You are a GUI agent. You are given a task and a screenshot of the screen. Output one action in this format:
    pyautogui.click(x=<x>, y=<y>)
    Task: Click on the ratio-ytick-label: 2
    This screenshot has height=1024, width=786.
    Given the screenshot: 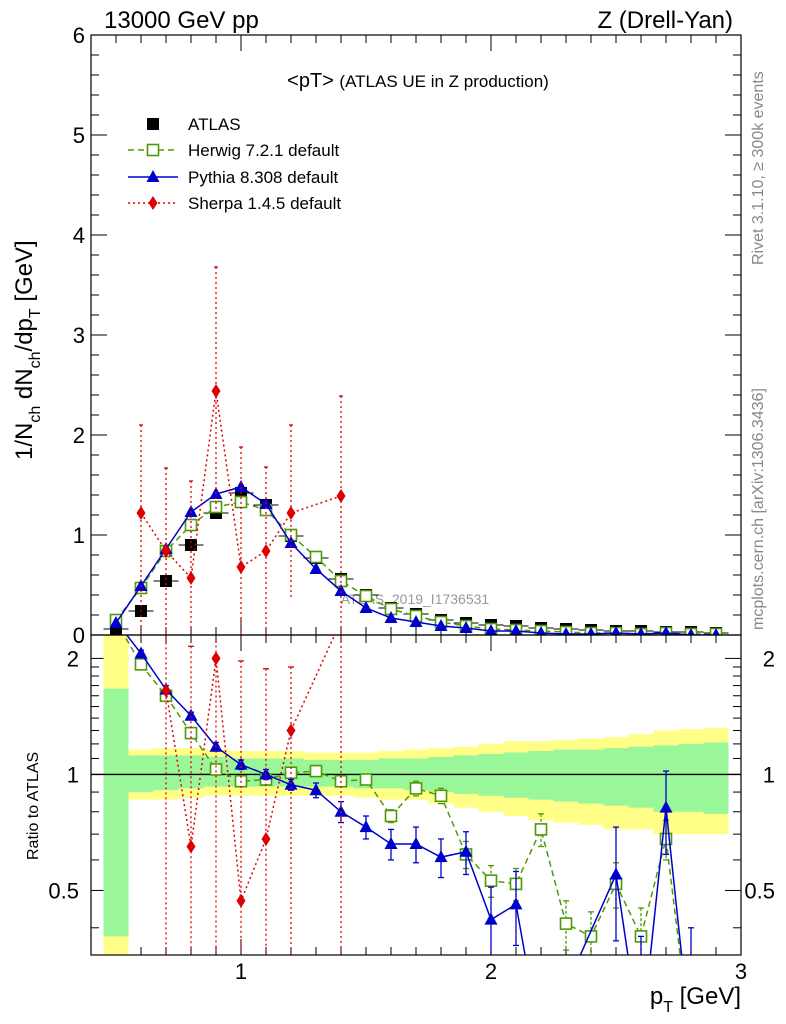 What is the action you would take?
    pyautogui.click(x=73, y=658)
    